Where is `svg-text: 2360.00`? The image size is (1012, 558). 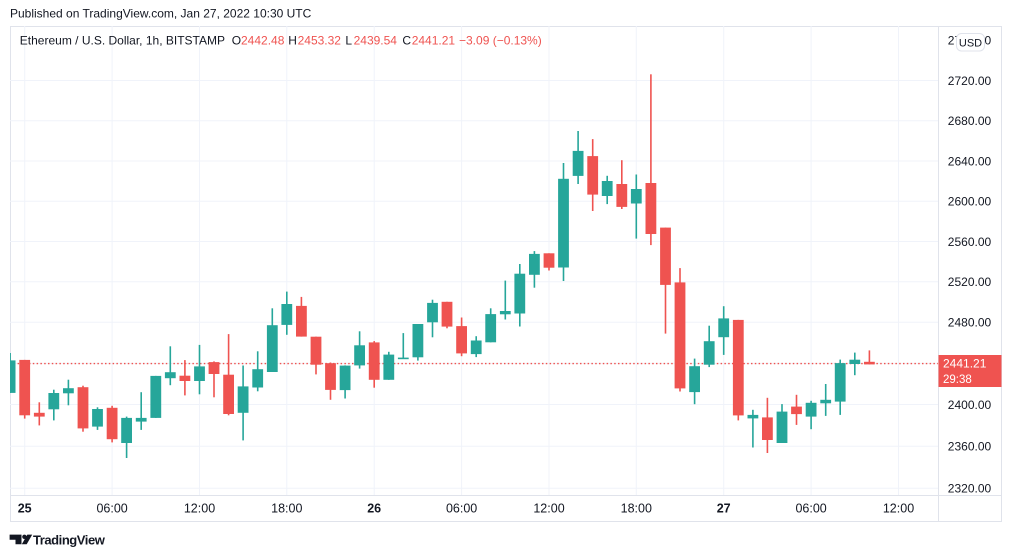 svg-text: 2360.00 is located at coordinates (970, 447).